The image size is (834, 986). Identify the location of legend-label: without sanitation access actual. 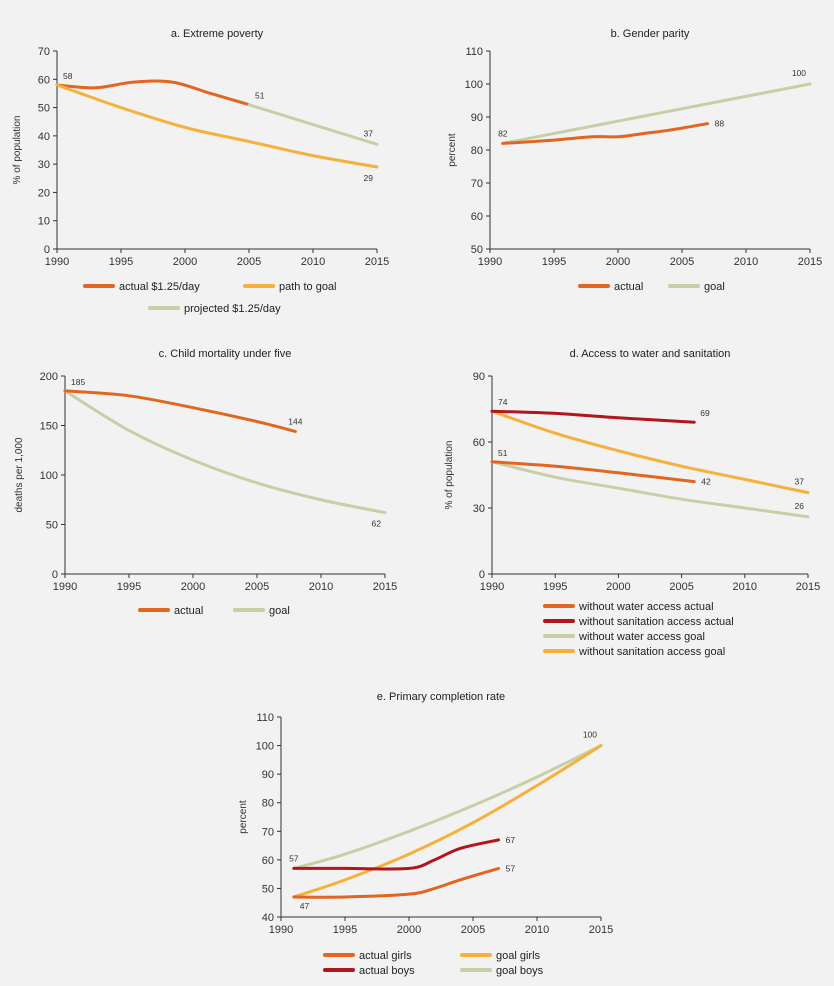
(656, 622).